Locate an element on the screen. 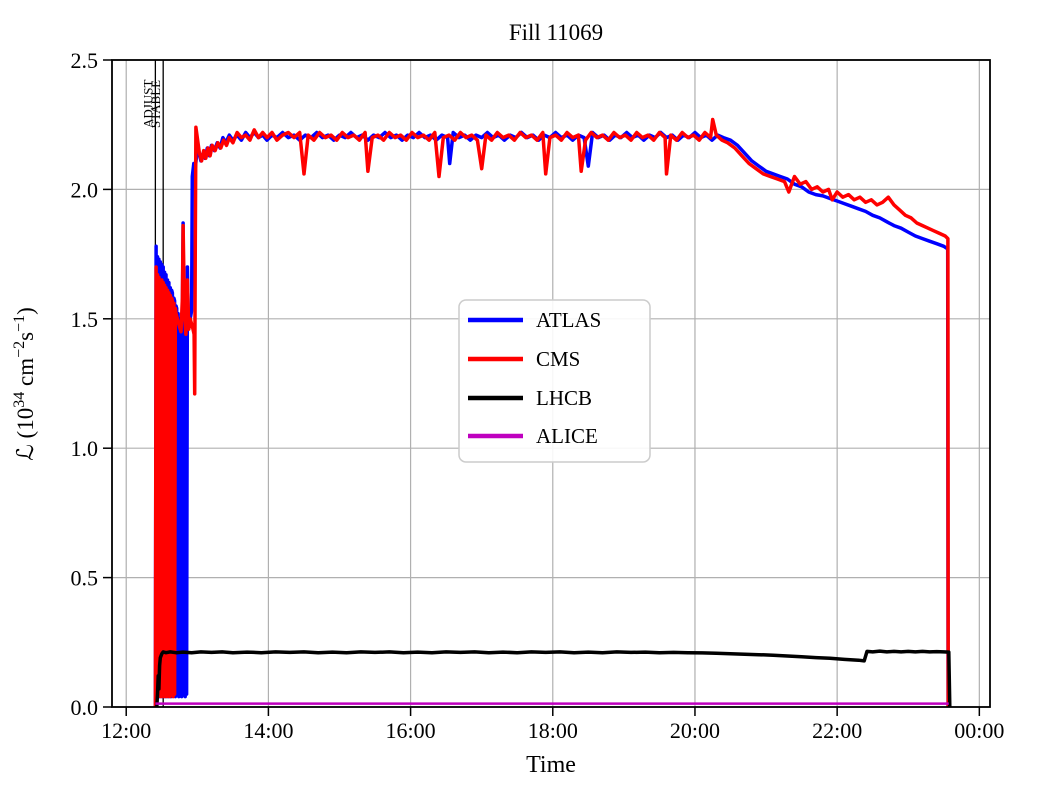 The height and width of the screenshot is (800, 1040). y-tick-label: 0.5 is located at coordinates (85, 578).